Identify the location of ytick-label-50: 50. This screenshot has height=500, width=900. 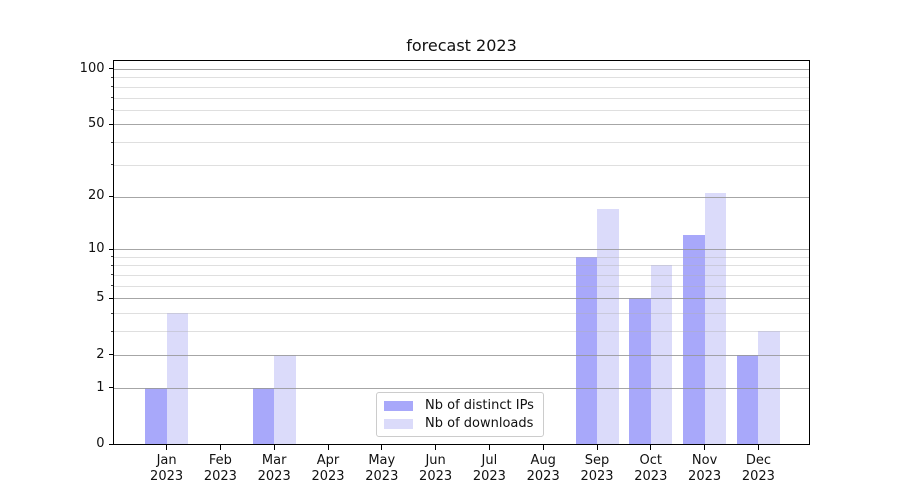
(96, 124).